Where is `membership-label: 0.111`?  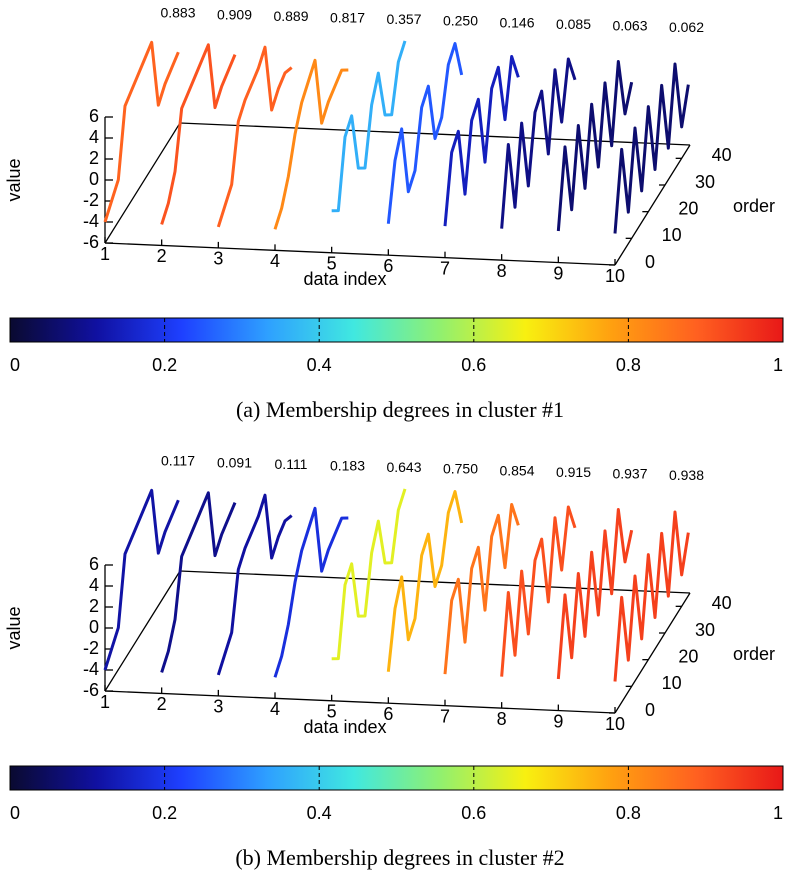 membership-label: 0.111 is located at coordinates (291, 464).